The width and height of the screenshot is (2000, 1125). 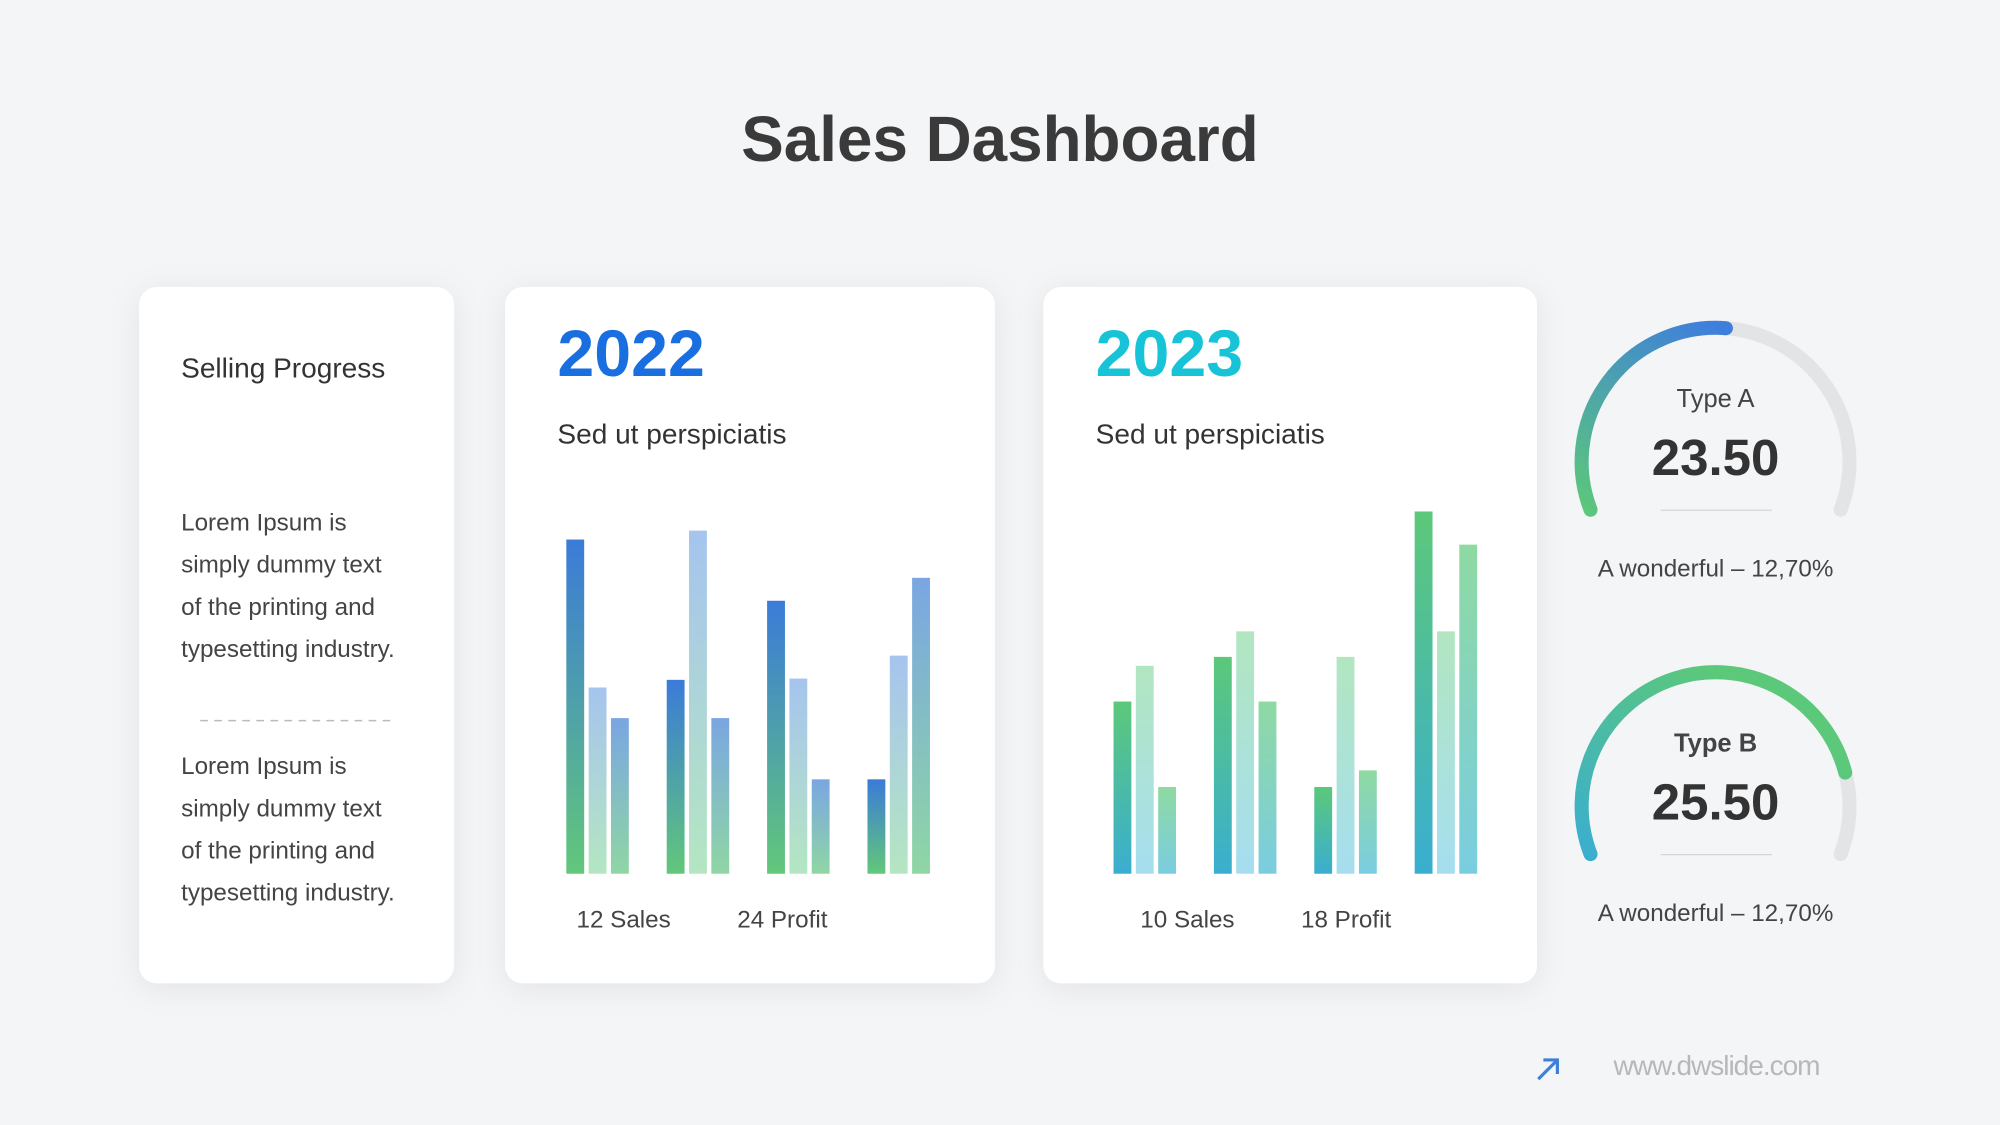 What do you see at coordinates (1548, 1069) in the screenshot?
I see `arrow-icon` at bounding box center [1548, 1069].